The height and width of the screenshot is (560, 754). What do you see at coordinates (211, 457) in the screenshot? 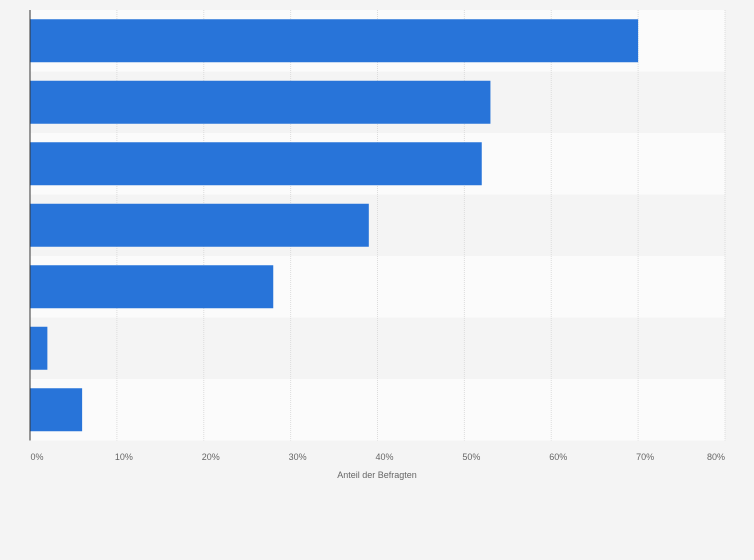
I see `x-tick-label: 20%` at bounding box center [211, 457].